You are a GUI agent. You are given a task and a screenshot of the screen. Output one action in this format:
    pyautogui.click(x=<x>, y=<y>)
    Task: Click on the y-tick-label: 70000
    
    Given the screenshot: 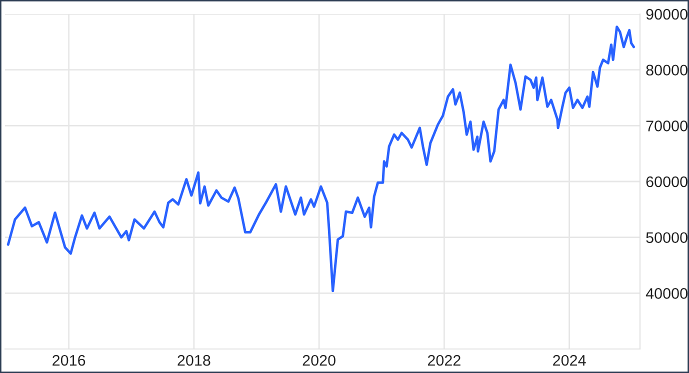 What is the action you would take?
    pyautogui.click(x=667, y=126)
    